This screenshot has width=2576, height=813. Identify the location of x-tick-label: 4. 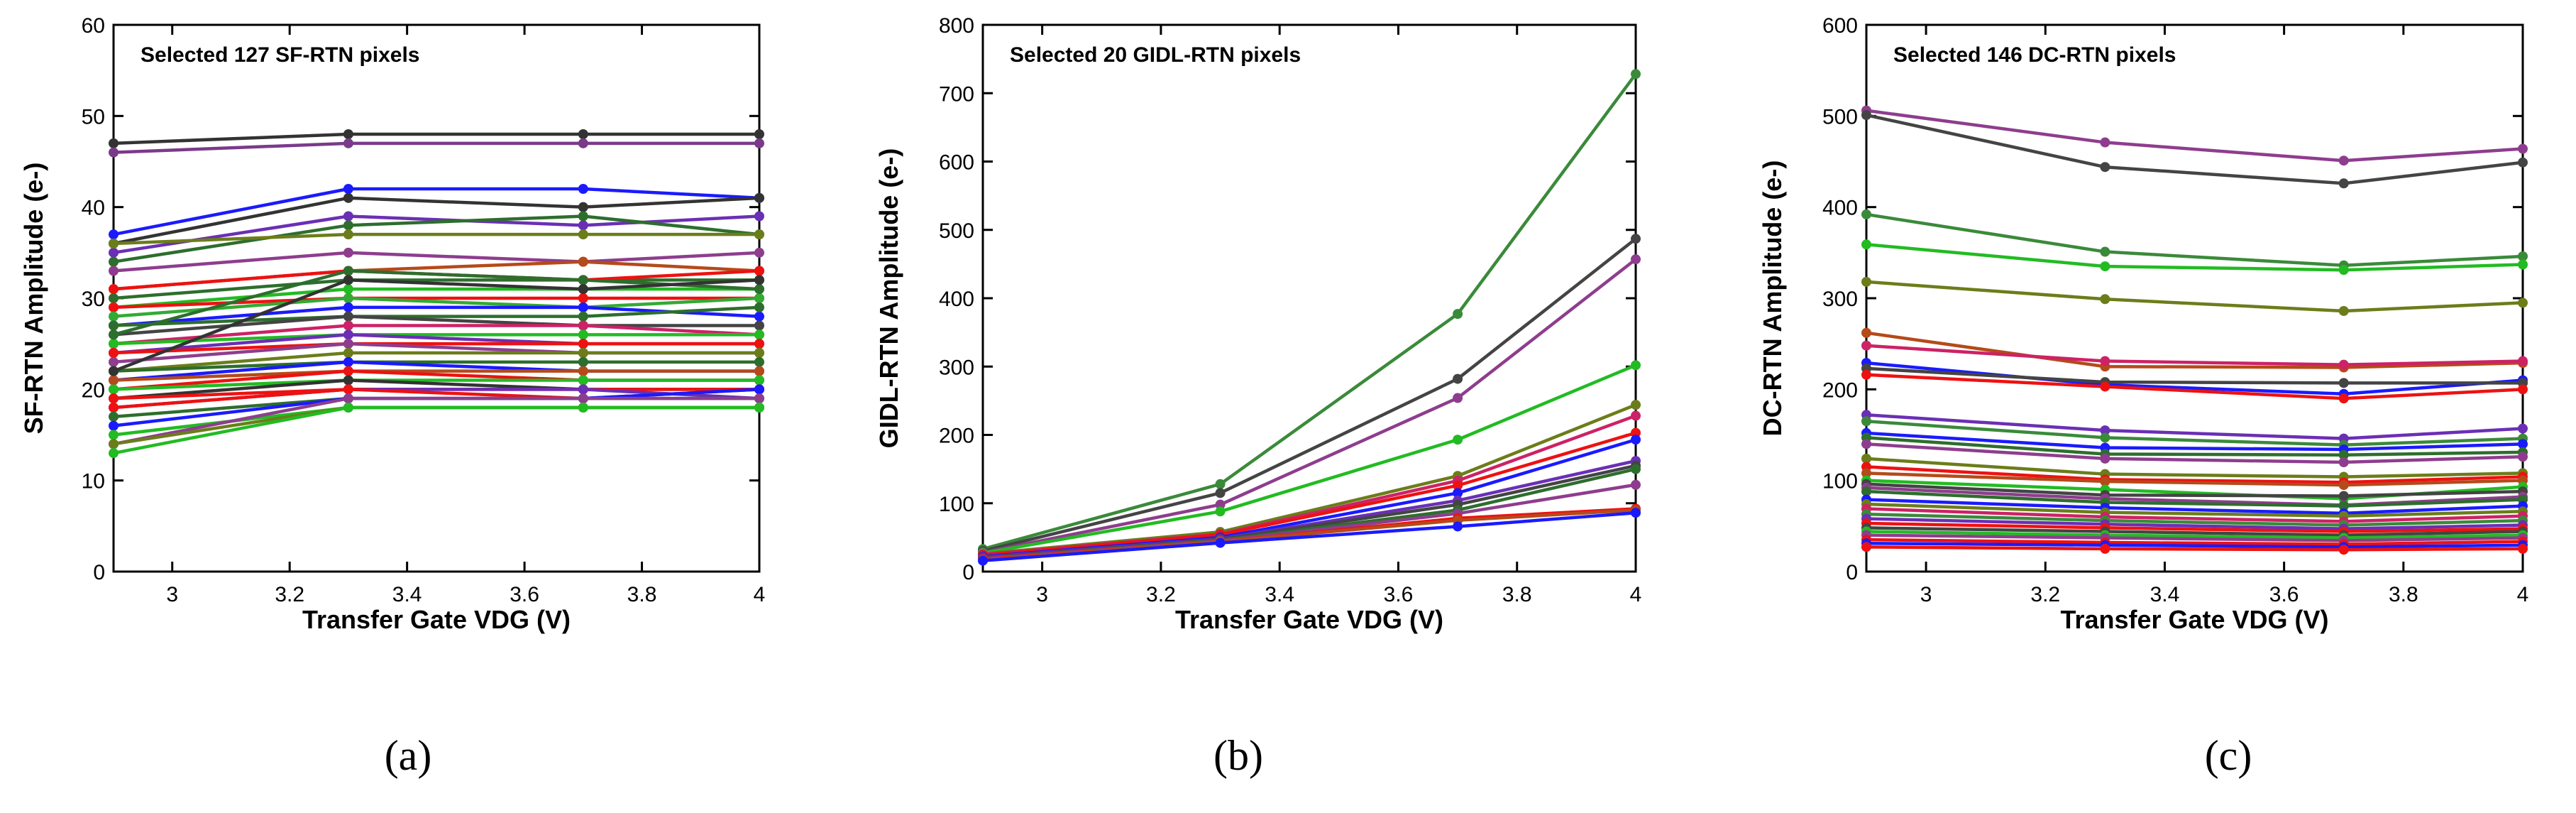
(760, 594).